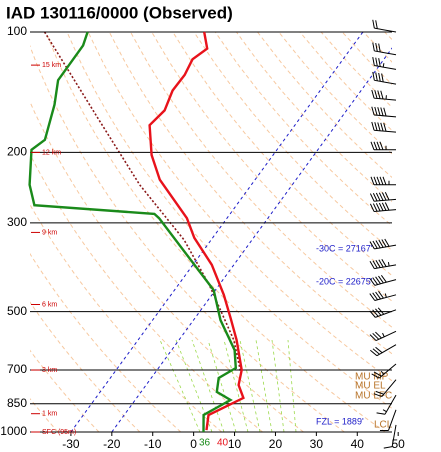  I want to click on annotation: MU LFC, so click(373, 396).